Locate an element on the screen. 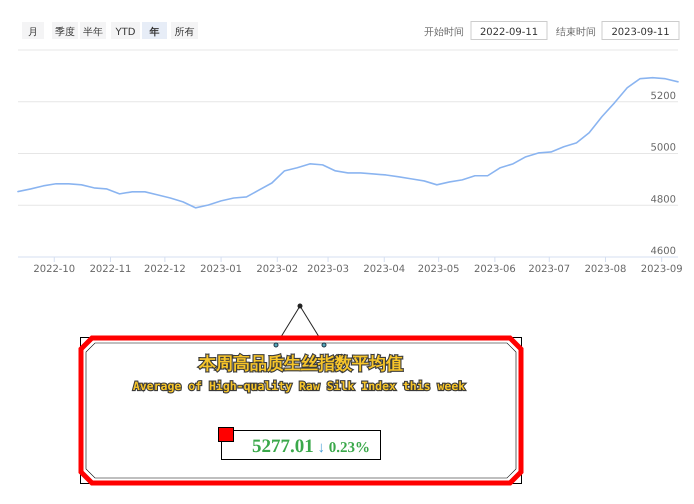 Image resolution: width=694 pixels, height=504 pixels. x-tick-label: 2023-05 is located at coordinates (439, 269).